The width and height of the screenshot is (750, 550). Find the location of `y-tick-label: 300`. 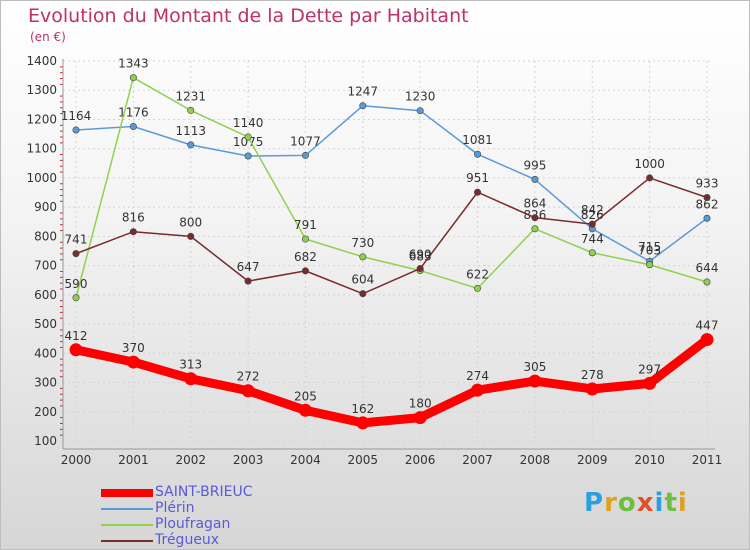

y-tick-label: 300 is located at coordinates (45, 383).